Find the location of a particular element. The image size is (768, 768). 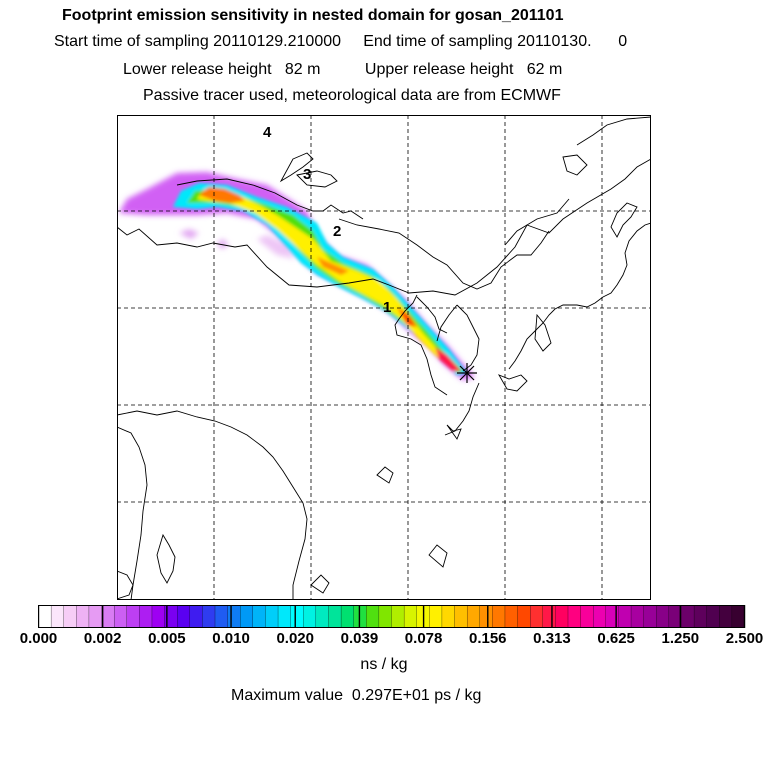

colorbar-tick-label: 0.020 is located at coordinates (295, 638).